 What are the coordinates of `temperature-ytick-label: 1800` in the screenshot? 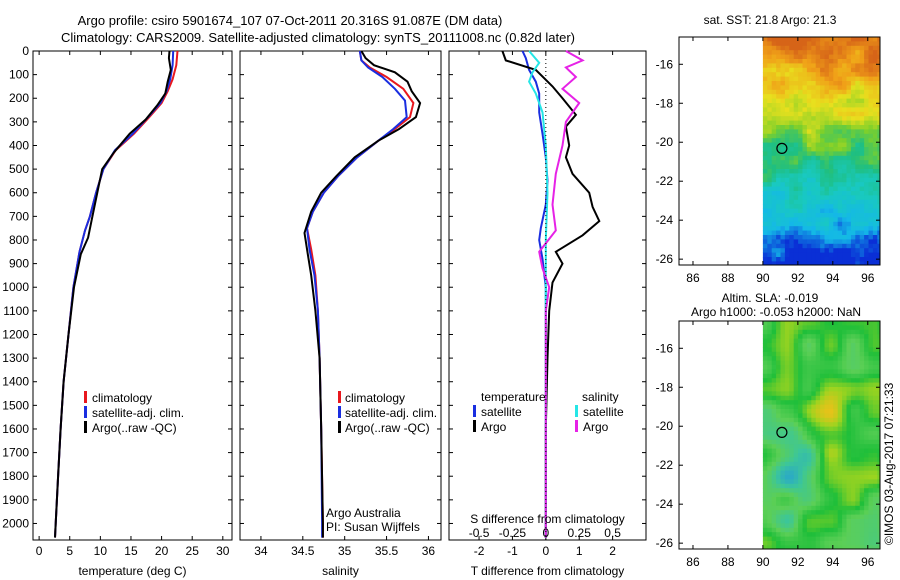 It's located at (15, 476).